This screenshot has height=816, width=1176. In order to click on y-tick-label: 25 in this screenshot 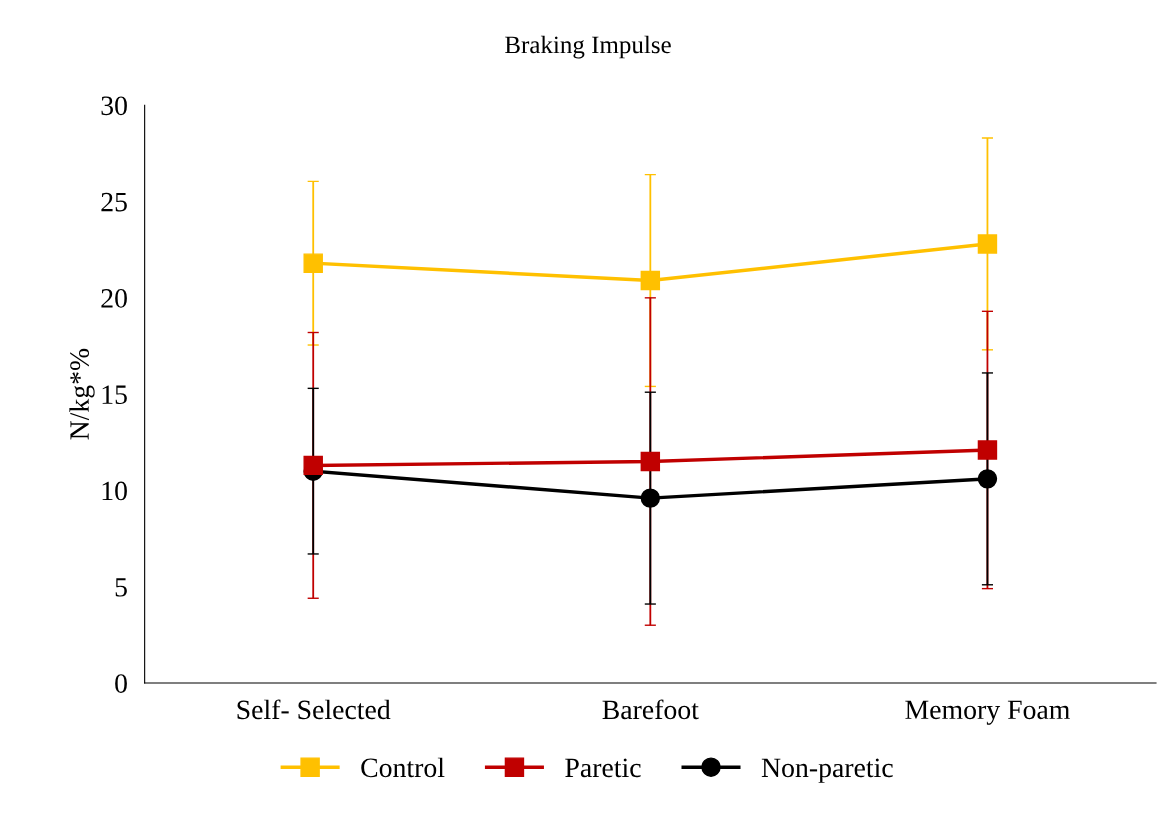, I will do `click(114, 202)`.